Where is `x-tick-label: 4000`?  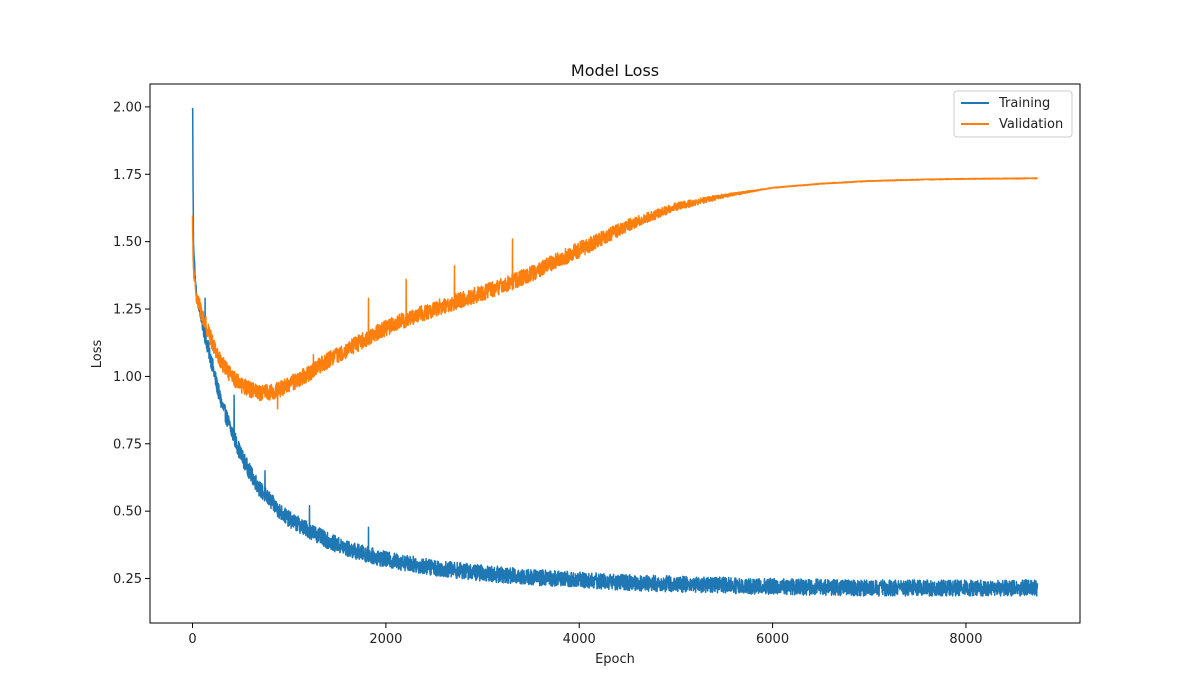 x-tick-label: 4000 is located at coordinates (579, 639).